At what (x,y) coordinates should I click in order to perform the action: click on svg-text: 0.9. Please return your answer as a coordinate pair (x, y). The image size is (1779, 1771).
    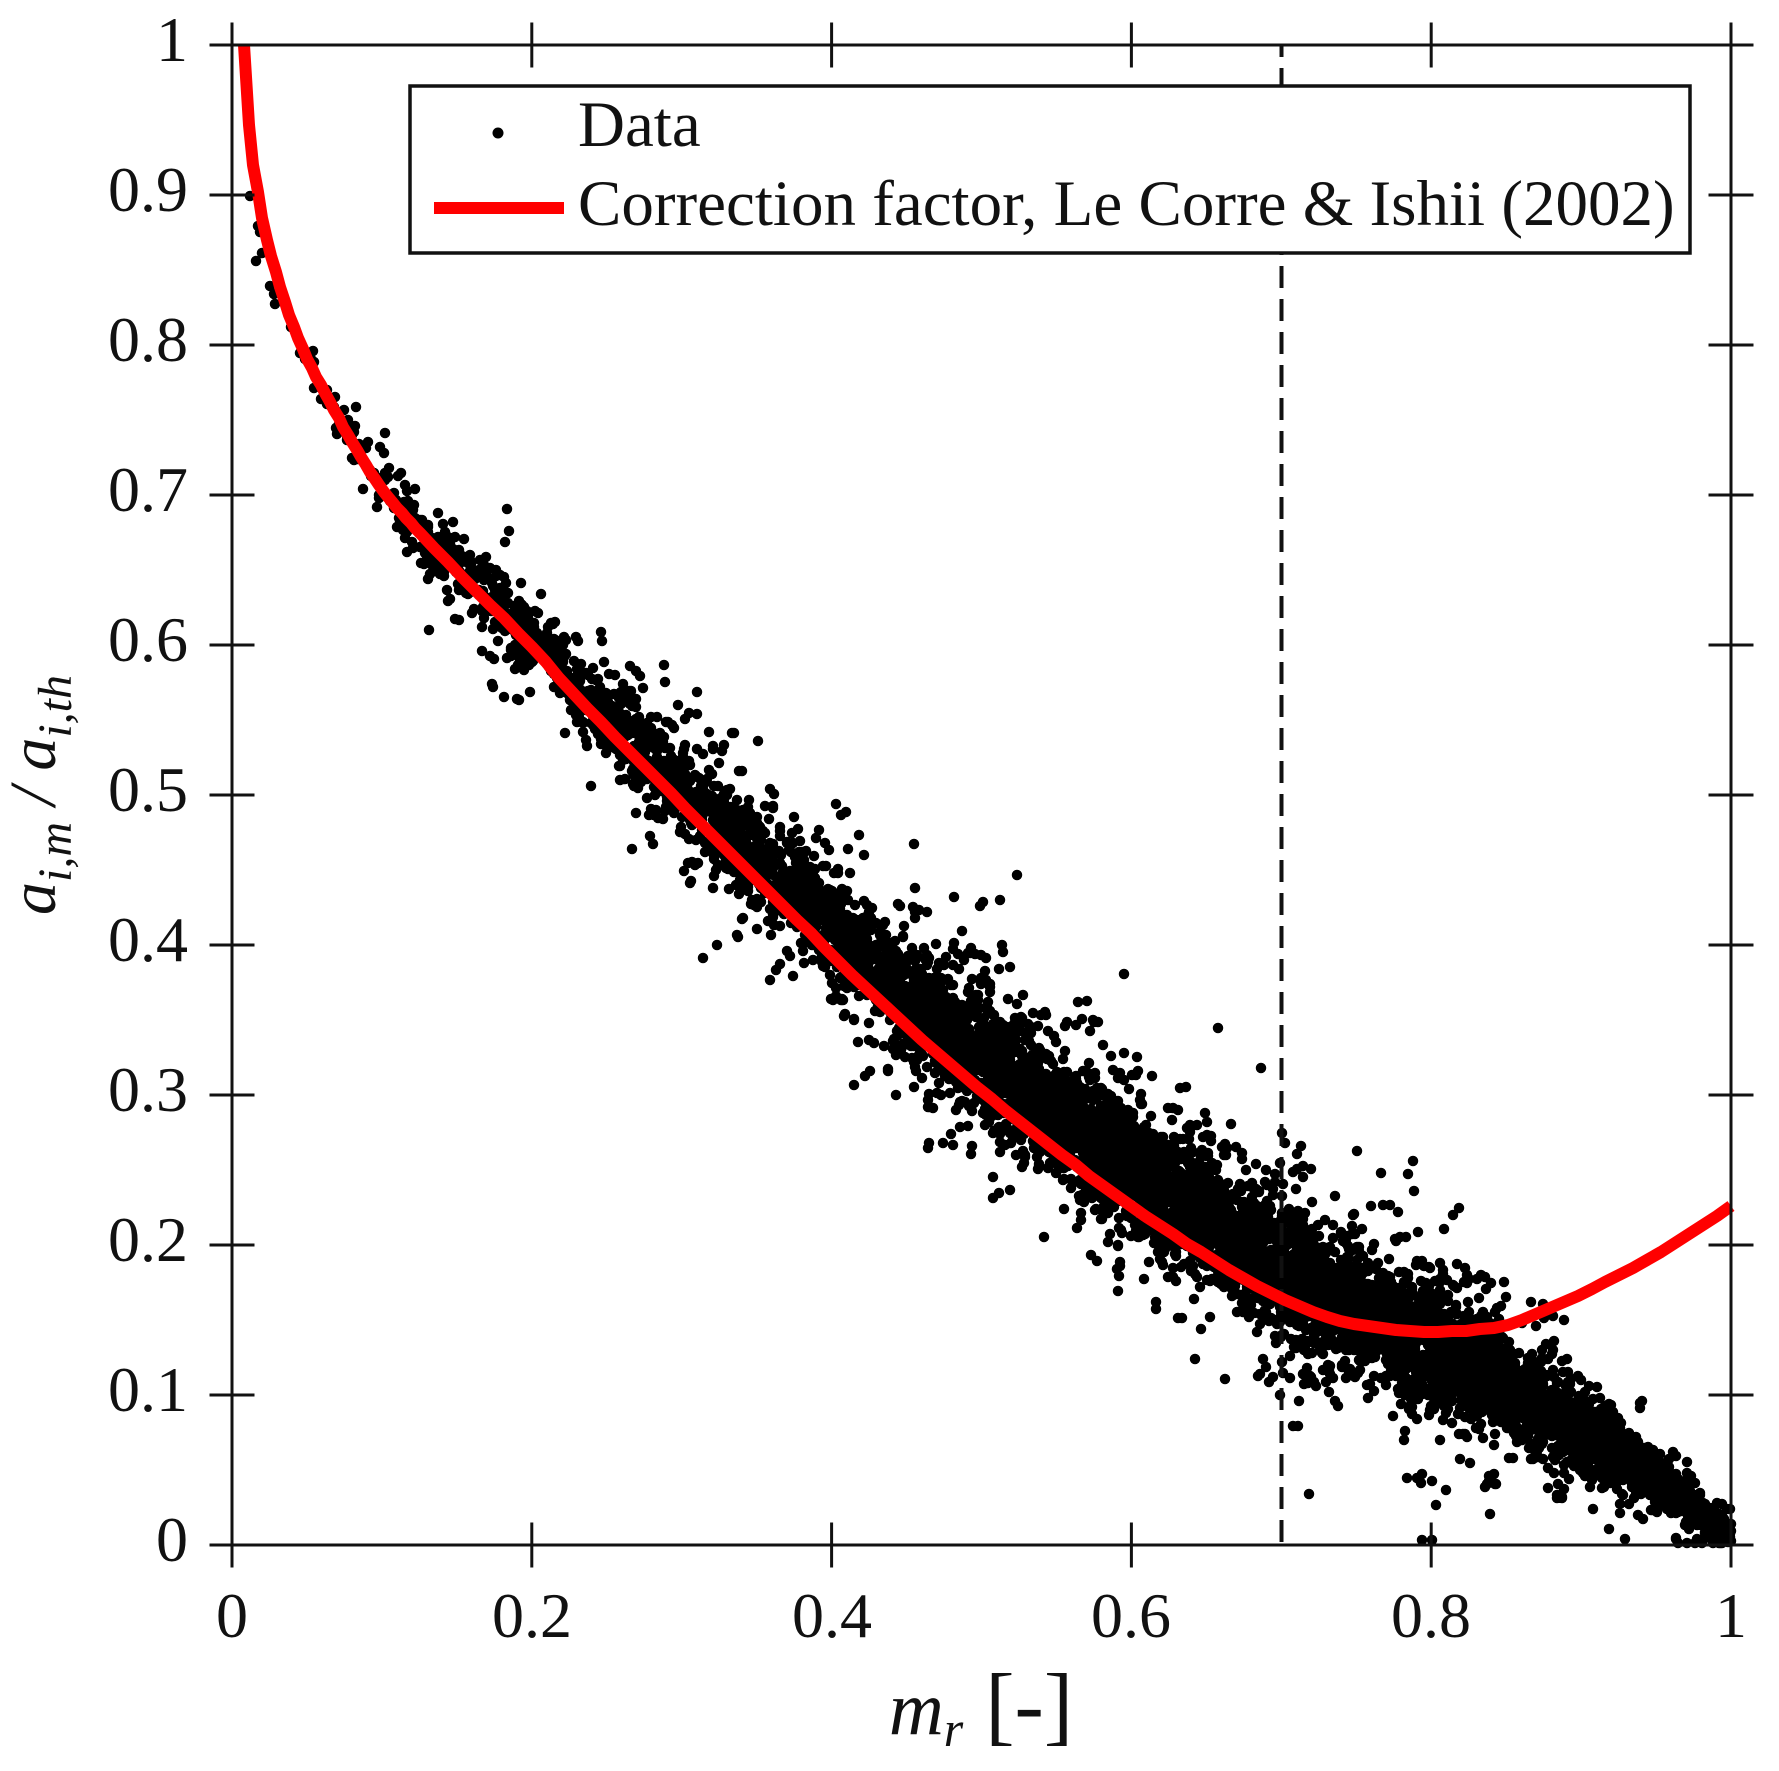
    Looking at the image, I should click on (148, 189).